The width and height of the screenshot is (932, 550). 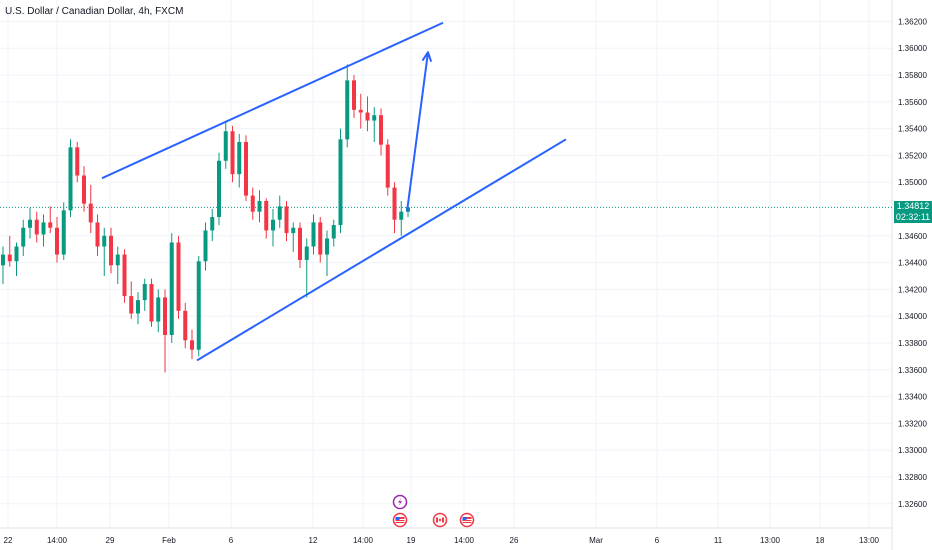 I want to click on current-price-label: 1.34812 02:32:11, so click(x=913, y=212).